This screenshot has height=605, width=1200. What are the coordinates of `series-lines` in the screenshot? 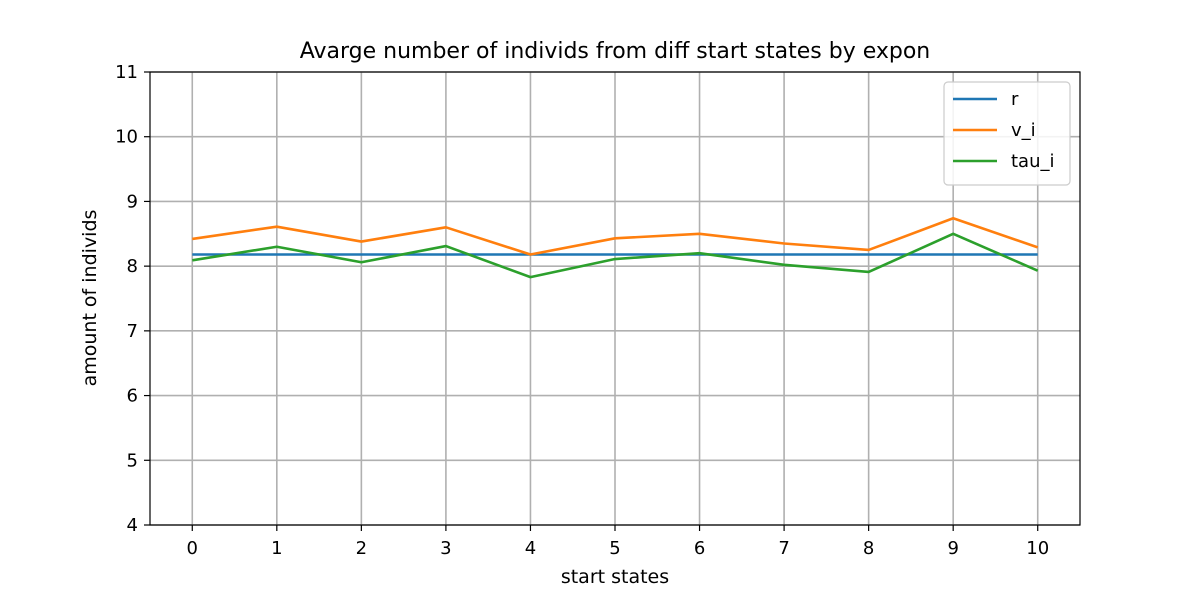 It's located at (615, 247).